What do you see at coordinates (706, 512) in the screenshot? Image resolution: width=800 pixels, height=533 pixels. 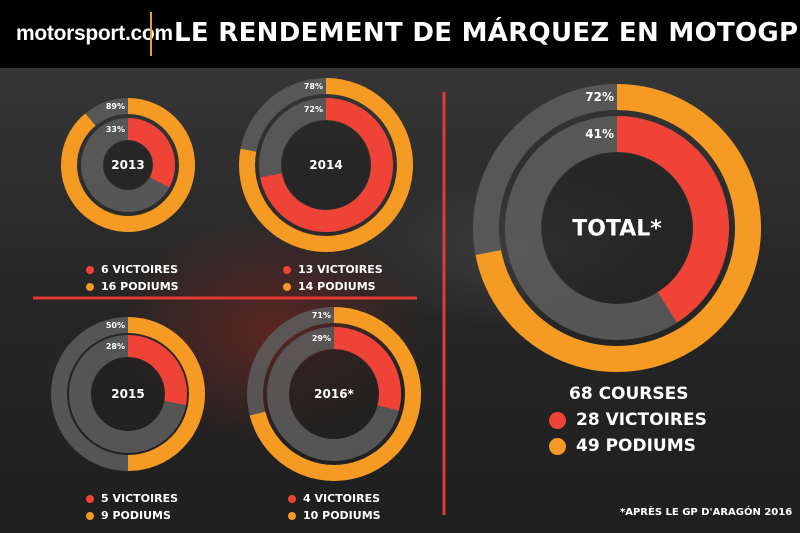 I see `footnote: *APRÈS LE GP D'ARAGÓN 2016` at bounding box center [706, 512].